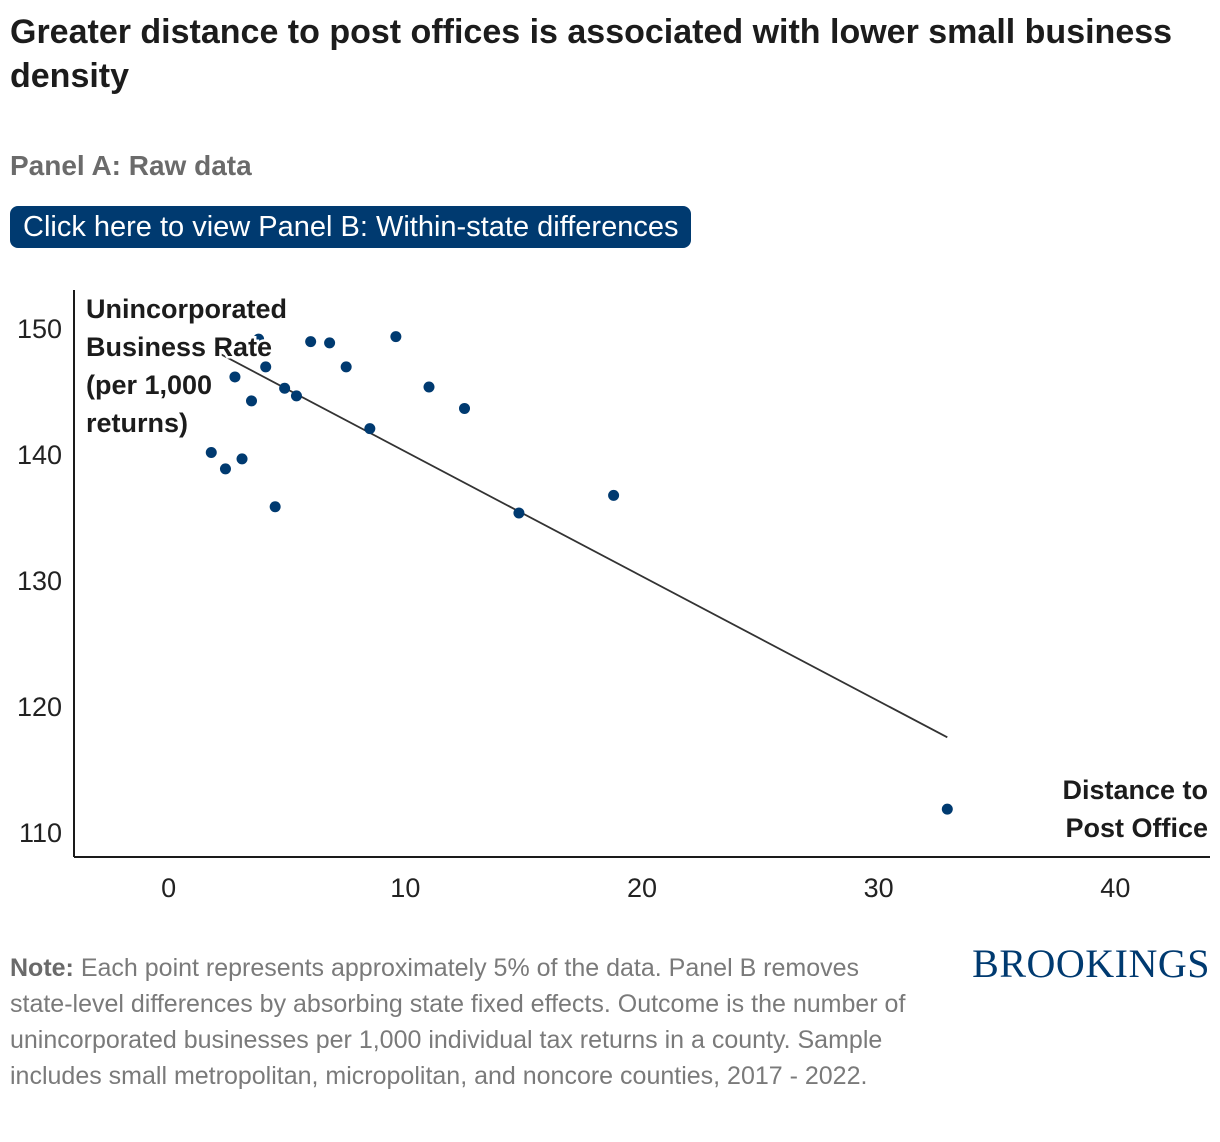 Image resolution: width=1220 pixels, height=1142 pixels. Describe the element at coordinates (39, 707) in the screenshot. I see `y-tick-label: 120` at that location.